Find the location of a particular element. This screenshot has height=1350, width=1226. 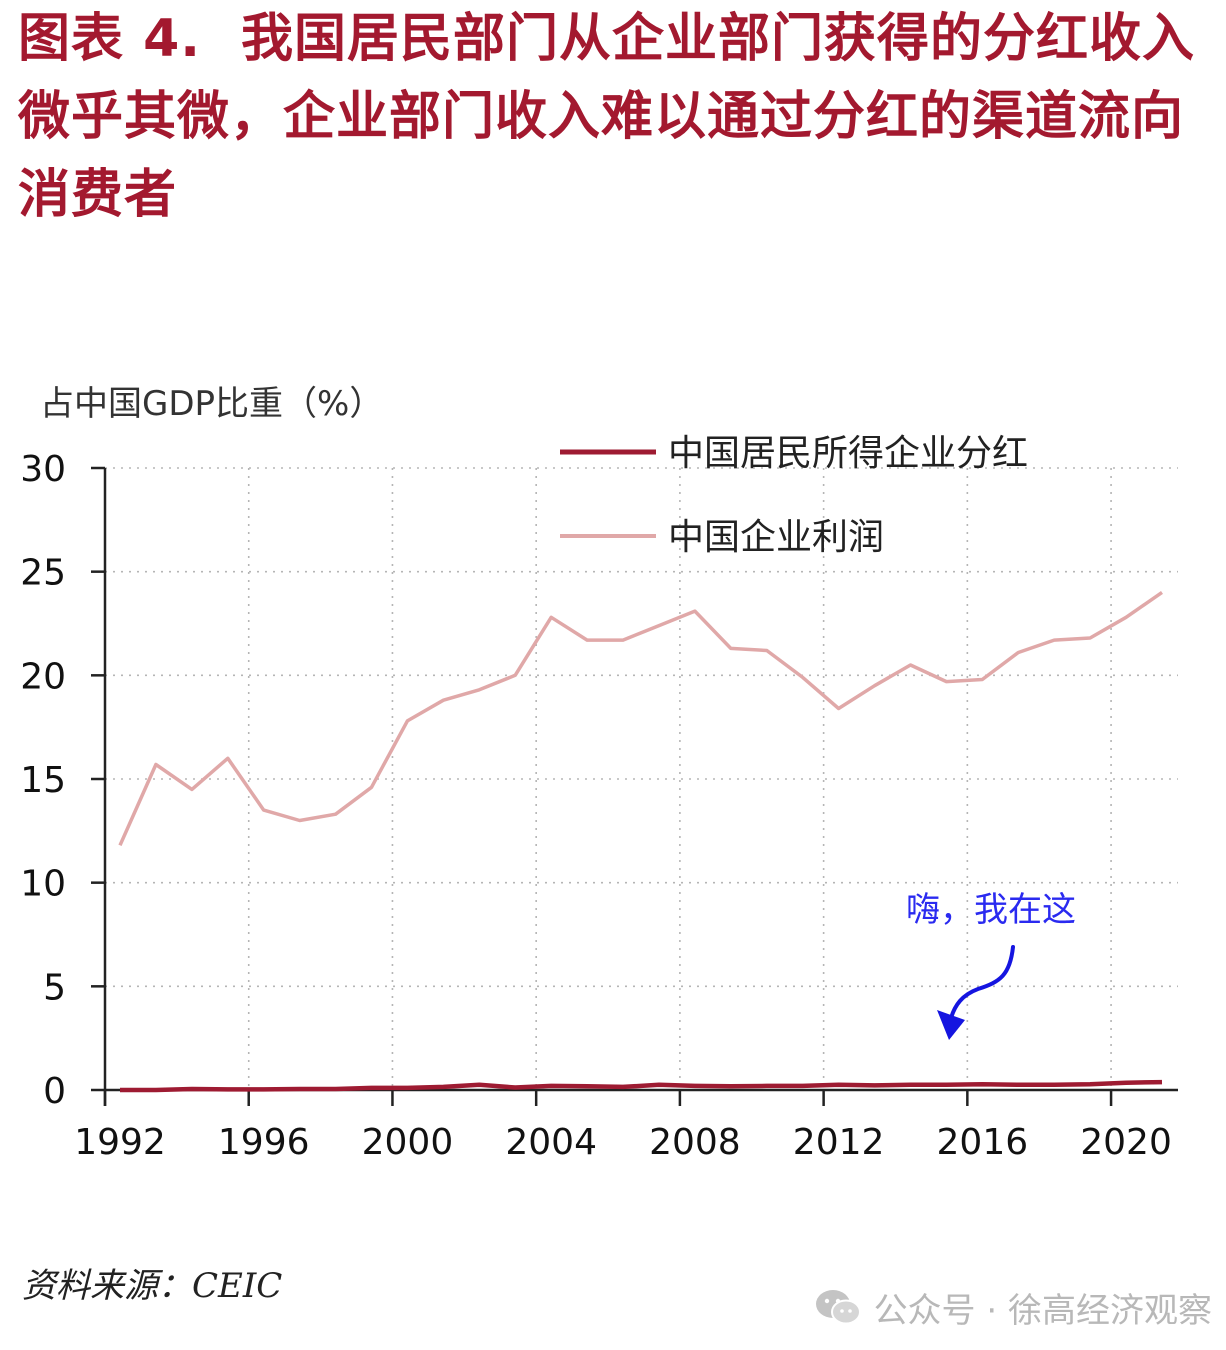

x-tick-label: 2020 is located at coordinates (1126, 1142).